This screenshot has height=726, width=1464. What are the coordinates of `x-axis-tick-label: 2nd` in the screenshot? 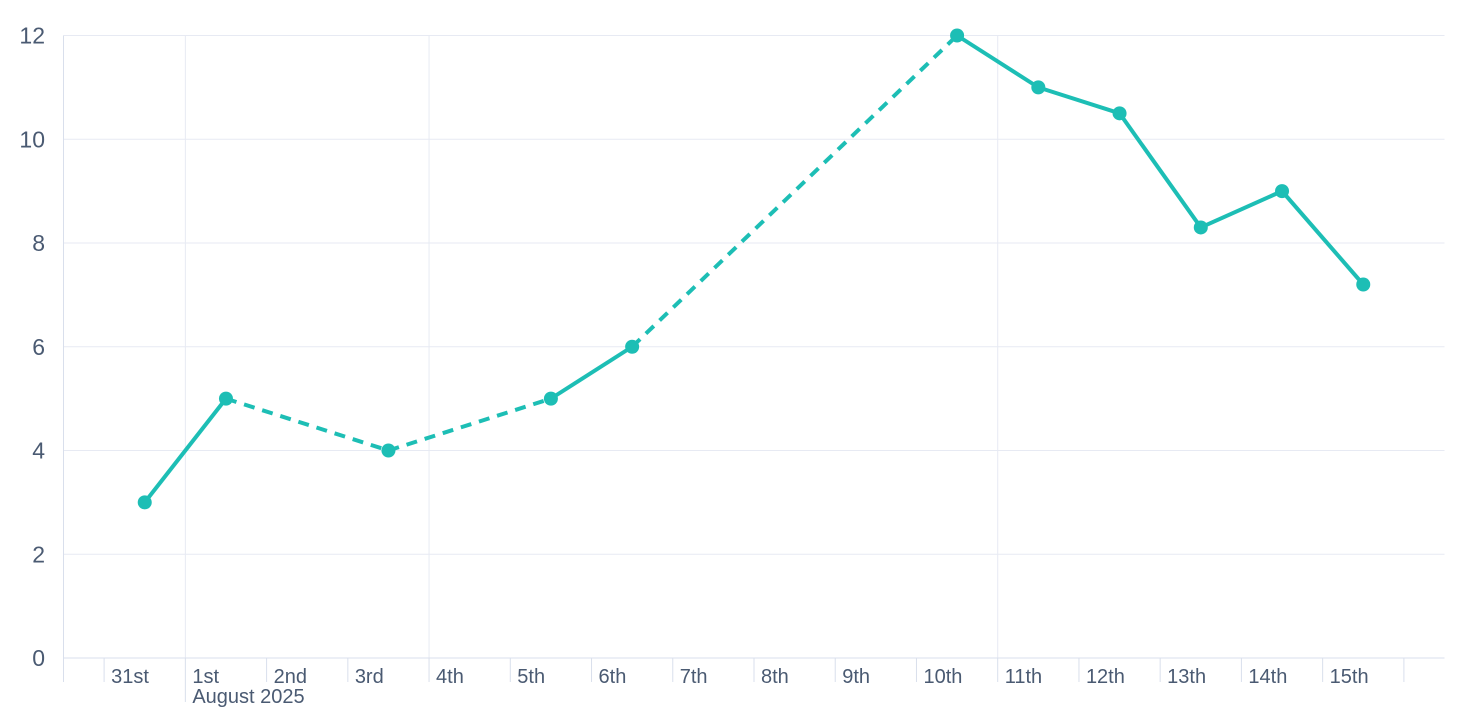 It's located at (290, 677).